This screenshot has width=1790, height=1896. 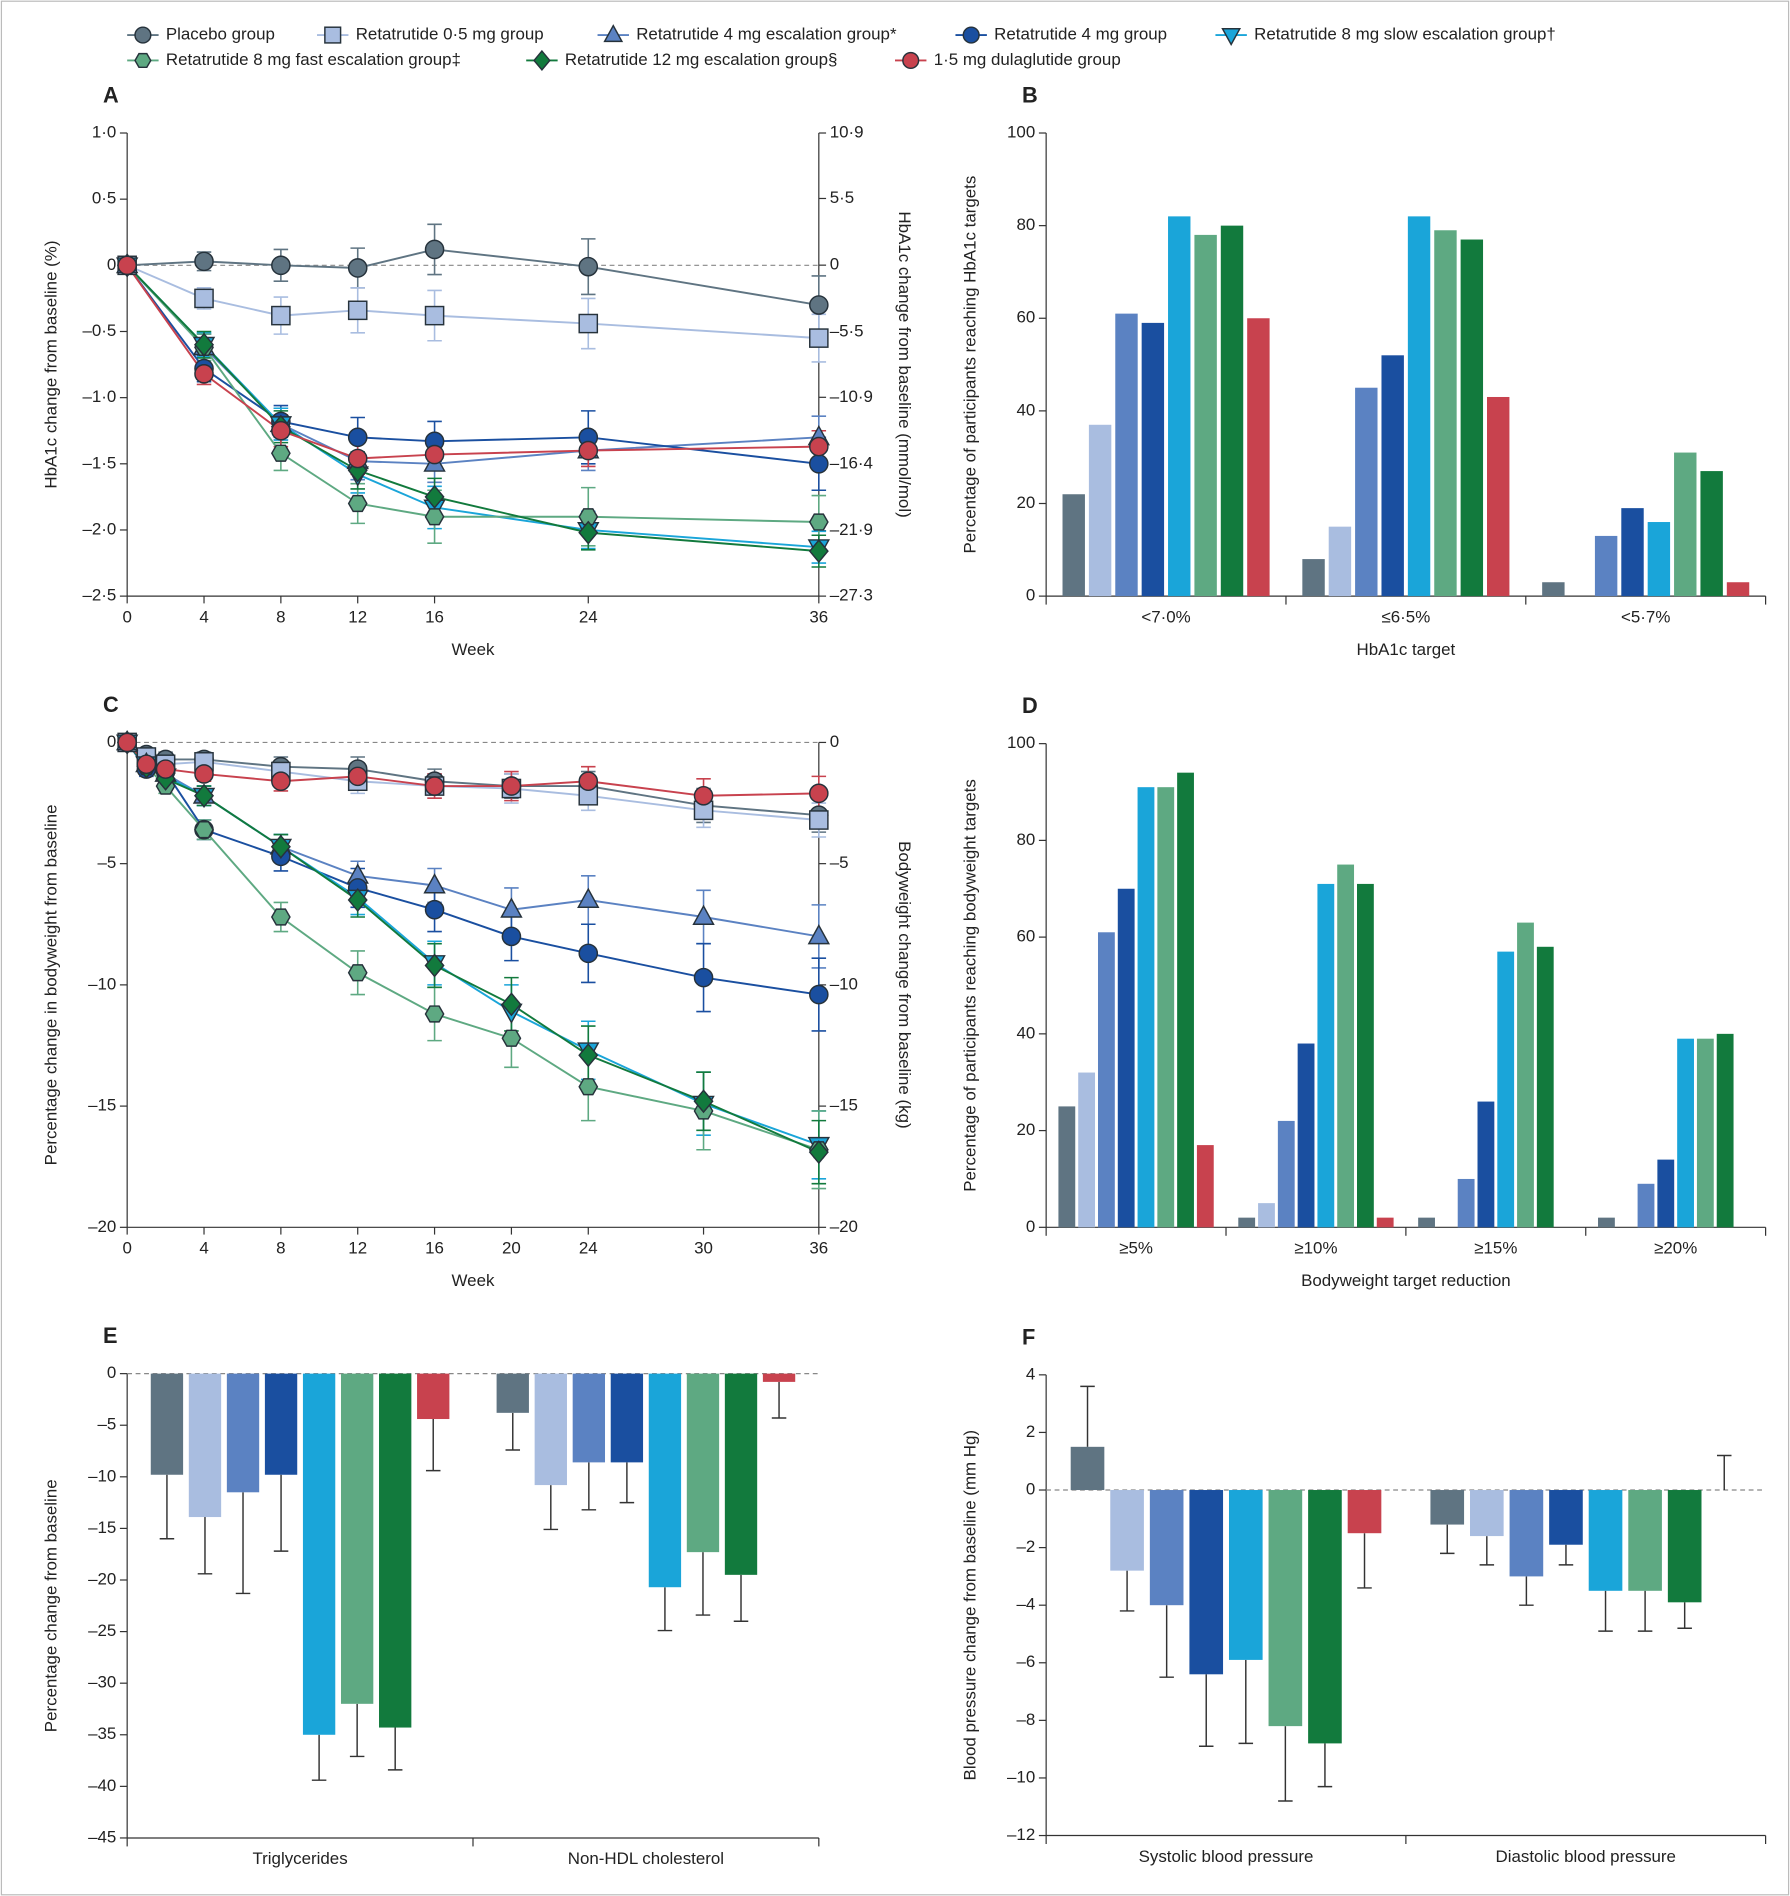 I want to click on y2-tick-label: 10·9, so click(x=847, y=131).